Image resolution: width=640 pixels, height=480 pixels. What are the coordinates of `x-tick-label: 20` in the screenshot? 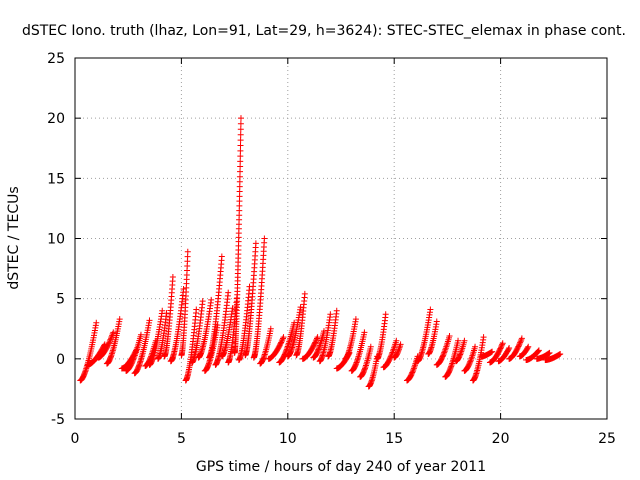 It's located at (501, 439).